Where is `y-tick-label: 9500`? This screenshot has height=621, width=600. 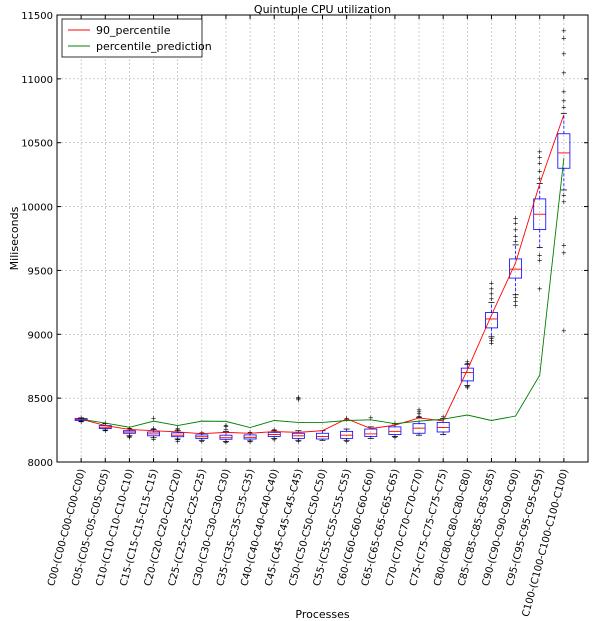
y-tick-label: 9500 is located at coordinates (40, 271).